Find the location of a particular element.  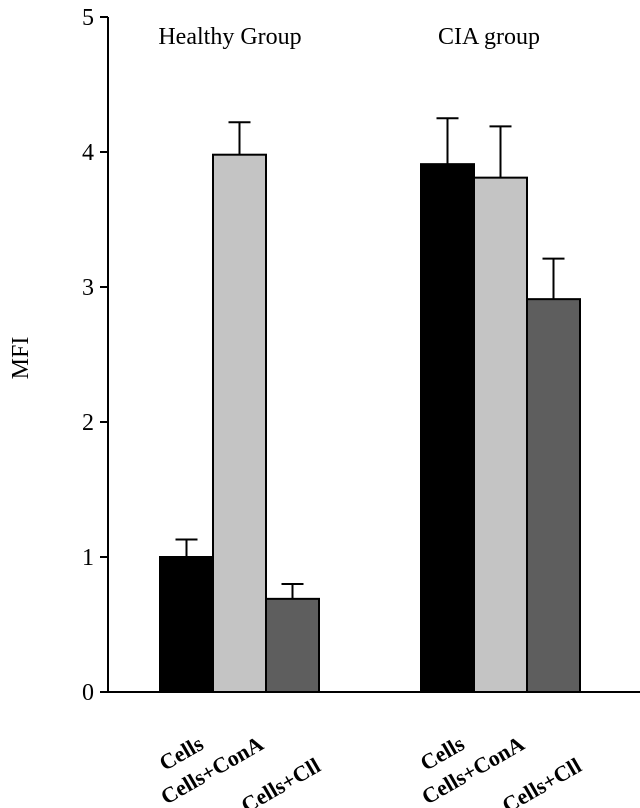

y-tick-label: 0 is located at coordinates (88, 693).